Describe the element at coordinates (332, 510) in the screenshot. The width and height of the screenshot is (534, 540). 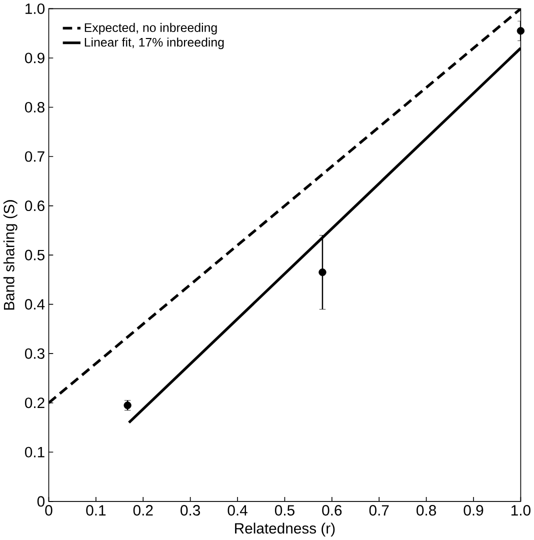
I see `x-tick-label: 0.6` at that location.